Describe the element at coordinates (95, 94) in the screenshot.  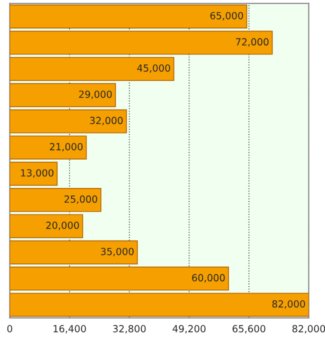
I see `data-label: 29,000` at that location.